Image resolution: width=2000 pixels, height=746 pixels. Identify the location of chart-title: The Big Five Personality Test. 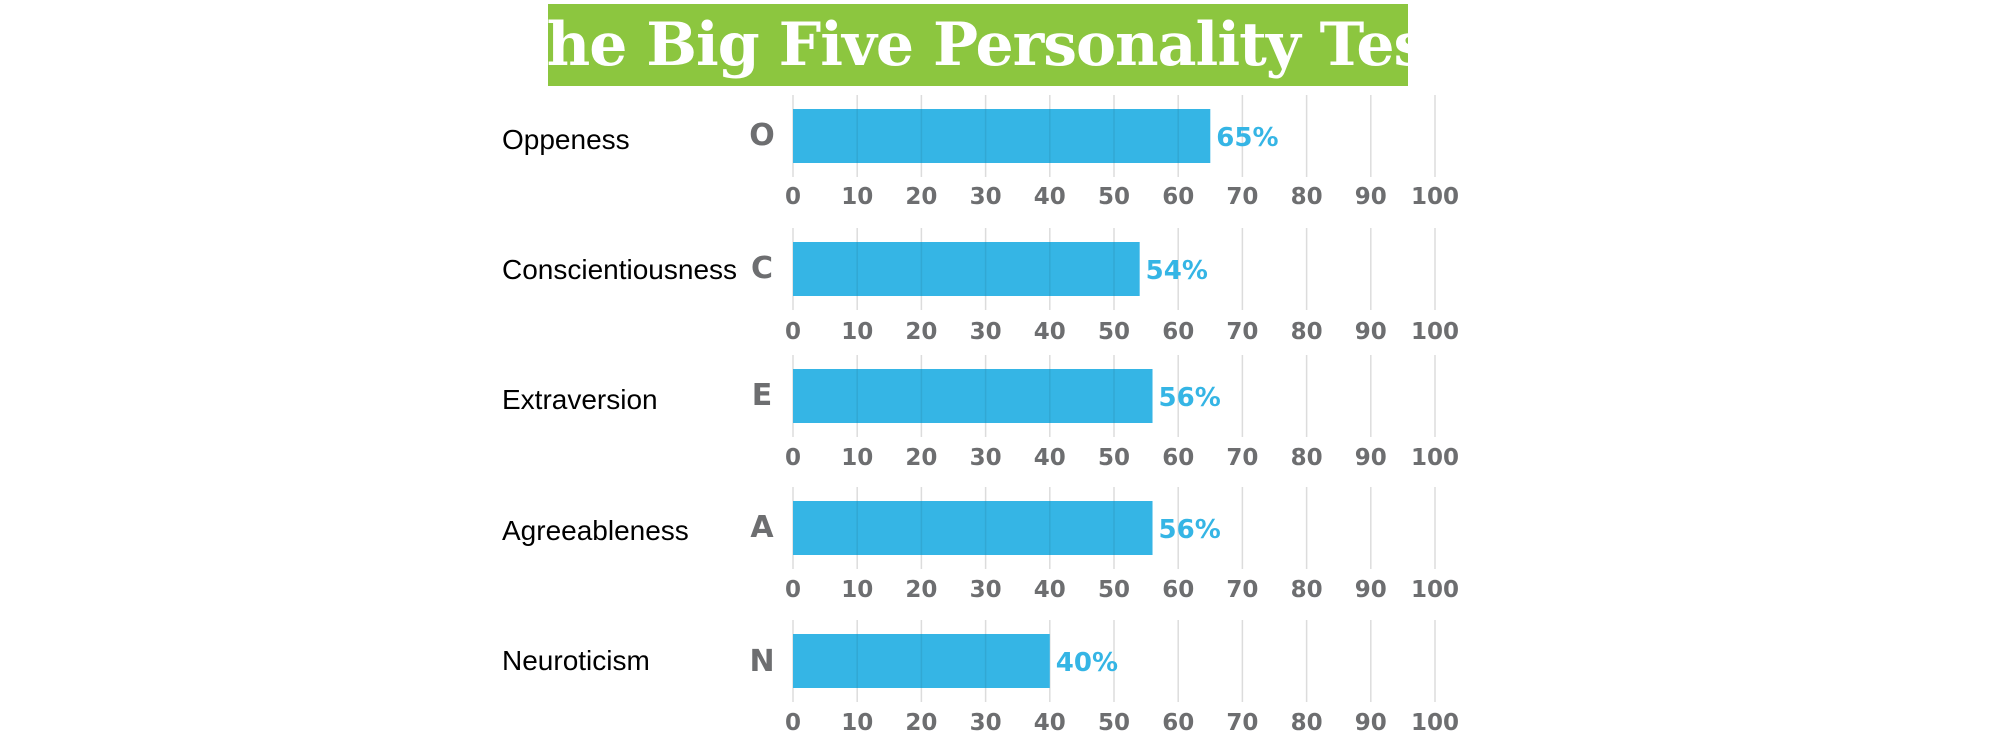
(978, 45).